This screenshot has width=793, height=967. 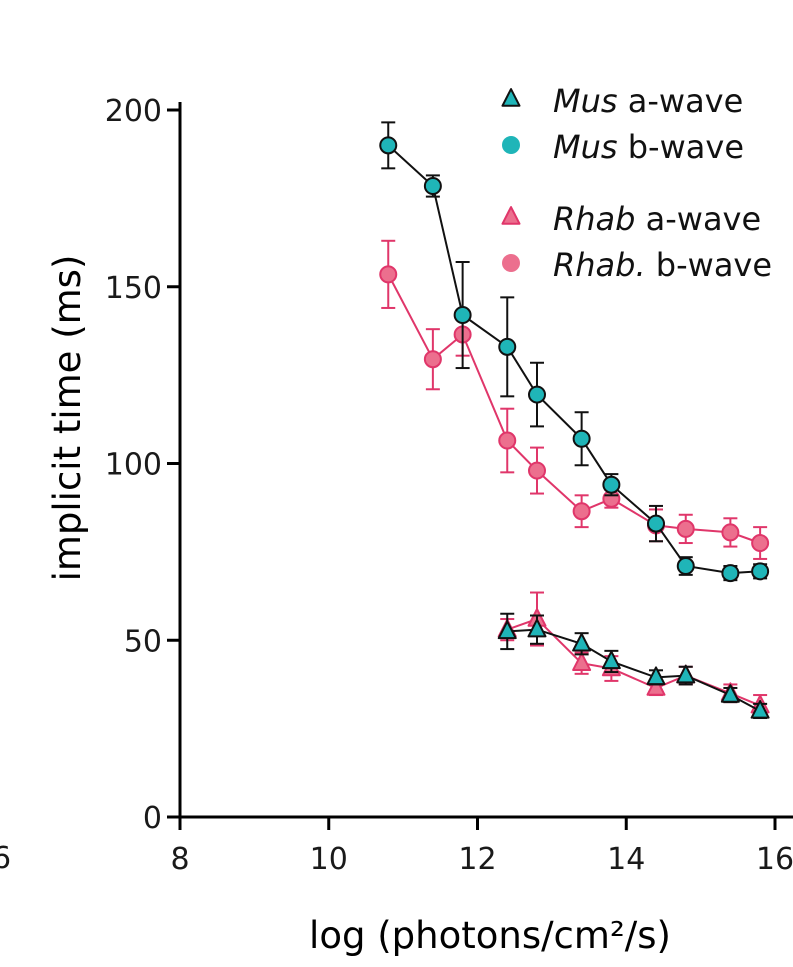 I want to click on legend-entry-1: Mus b-wave, so click(x=623, y=147).